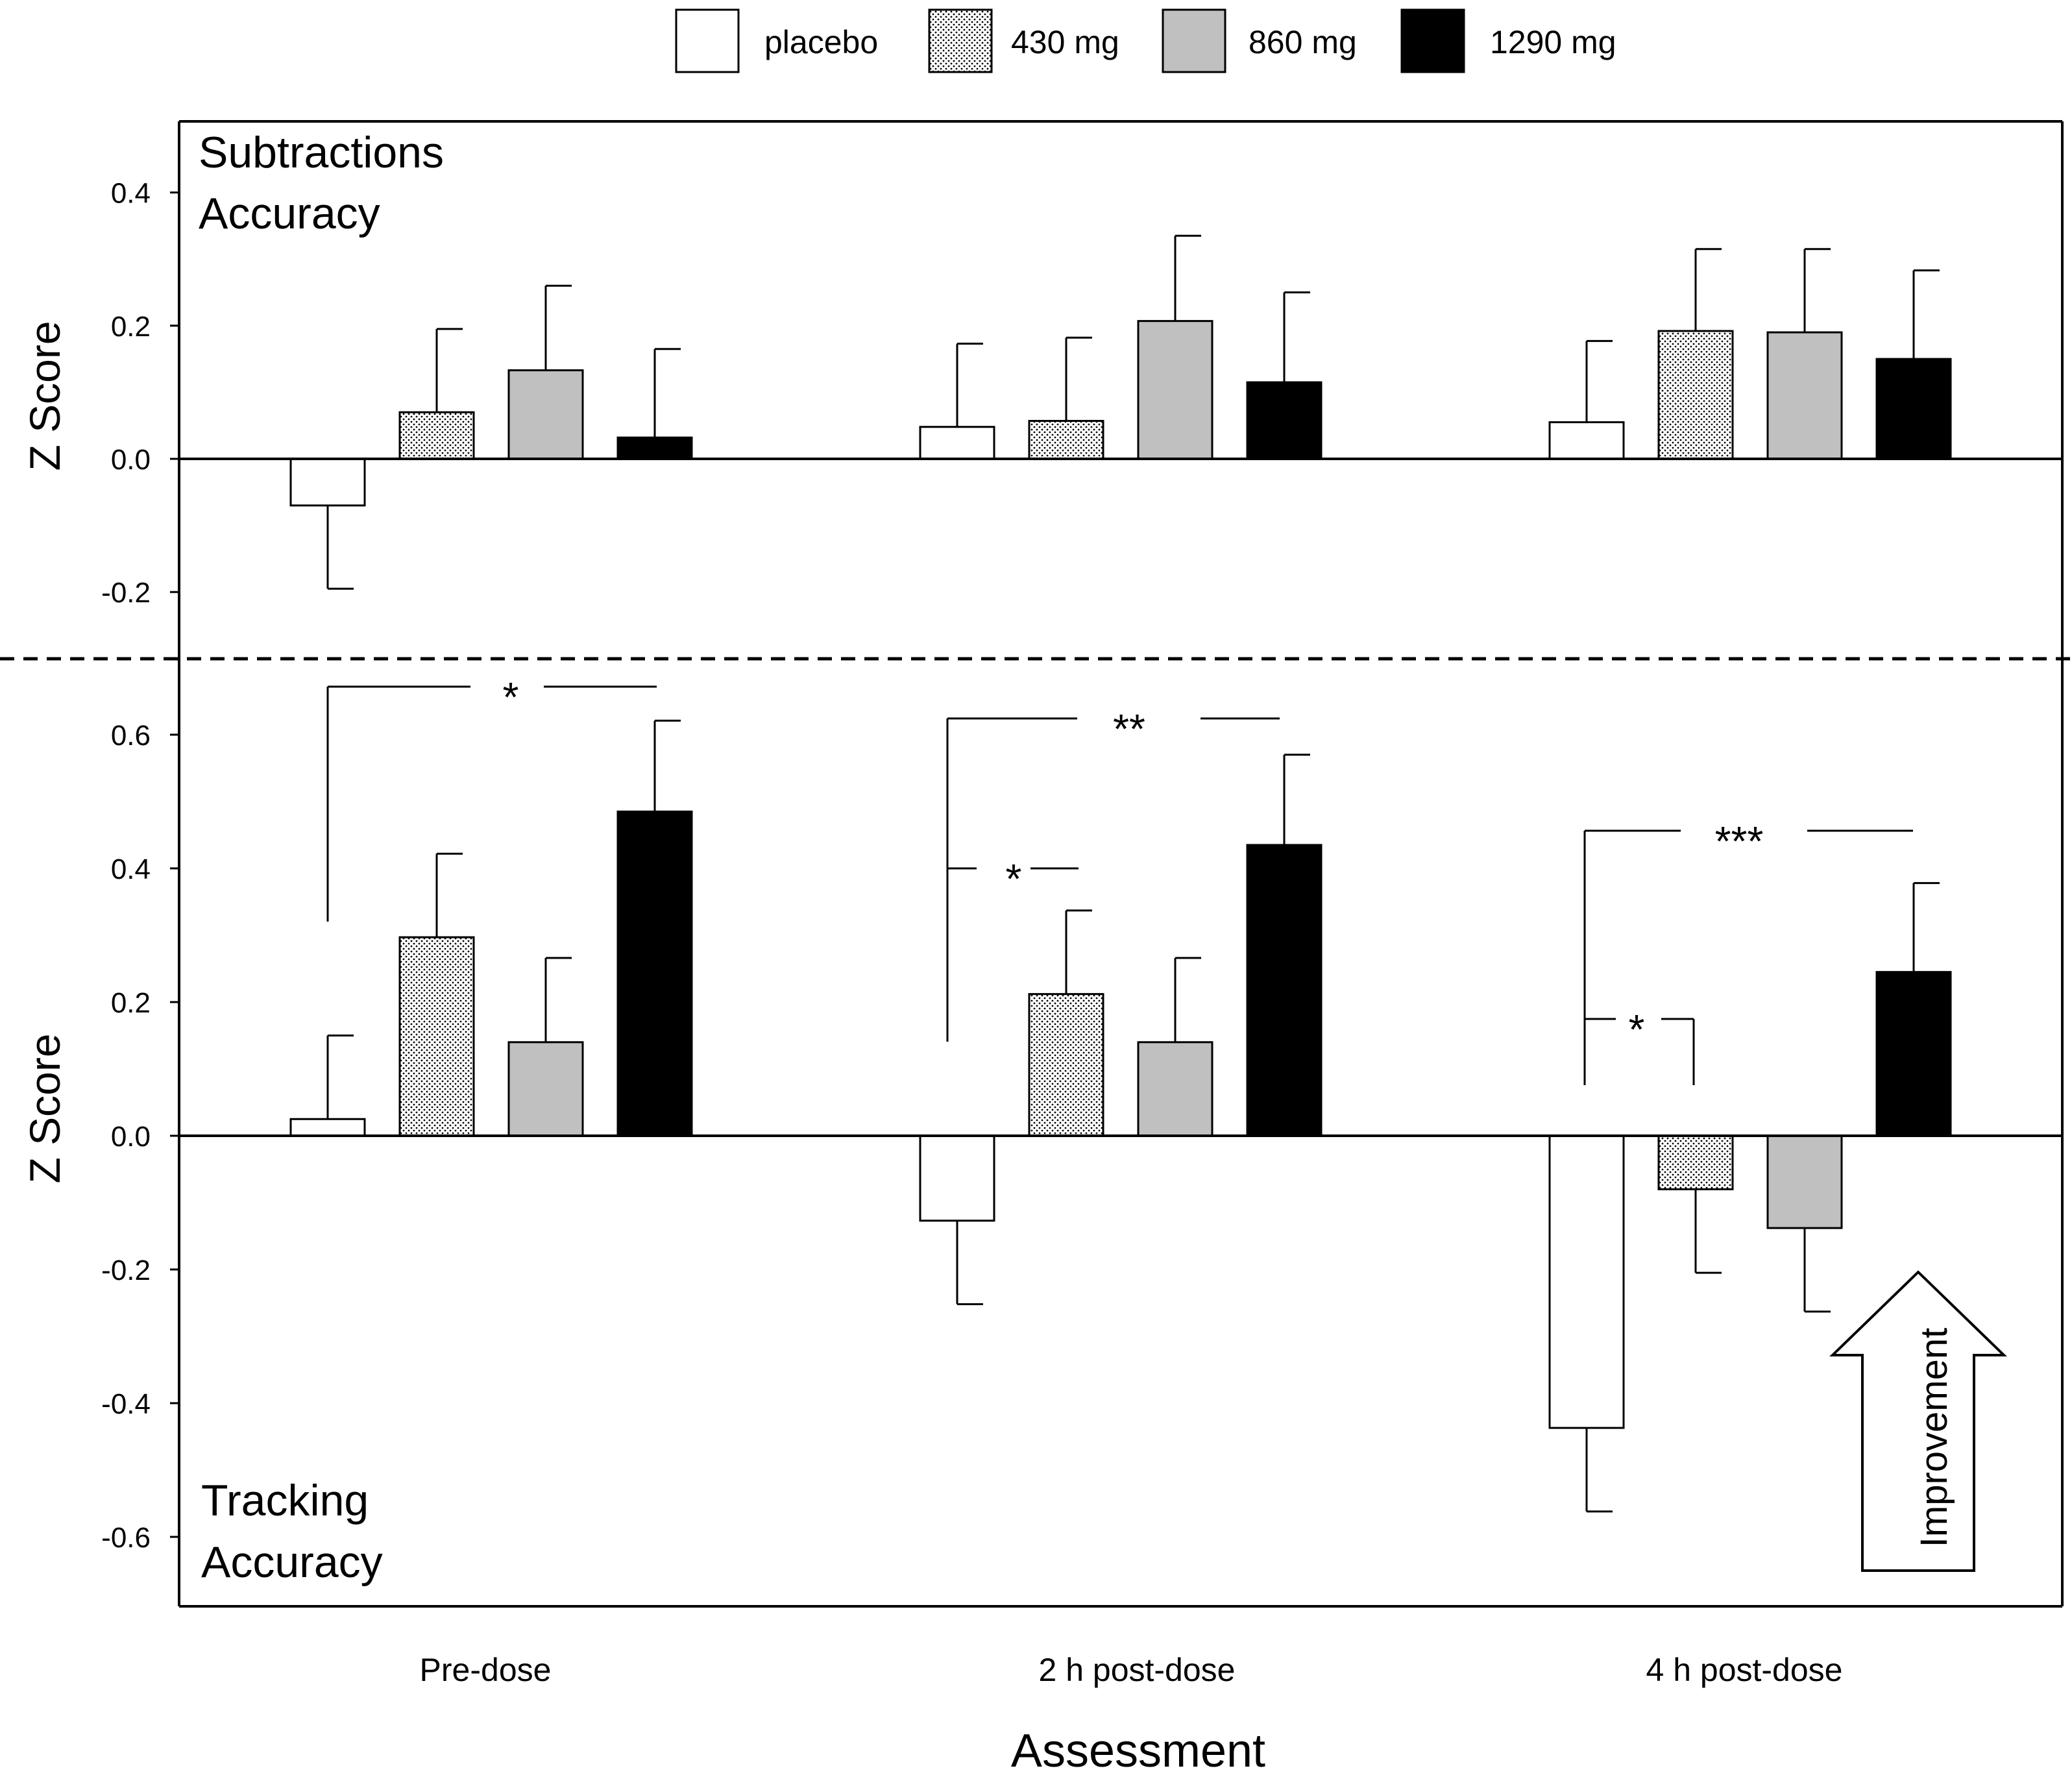 The height and width of the screenshot is (1777, 2072). What do you see at coordinates (1138, 1751) in the screenshot?
I see `x-axis-label: Assessment` at bounding box center [1138, 1751].